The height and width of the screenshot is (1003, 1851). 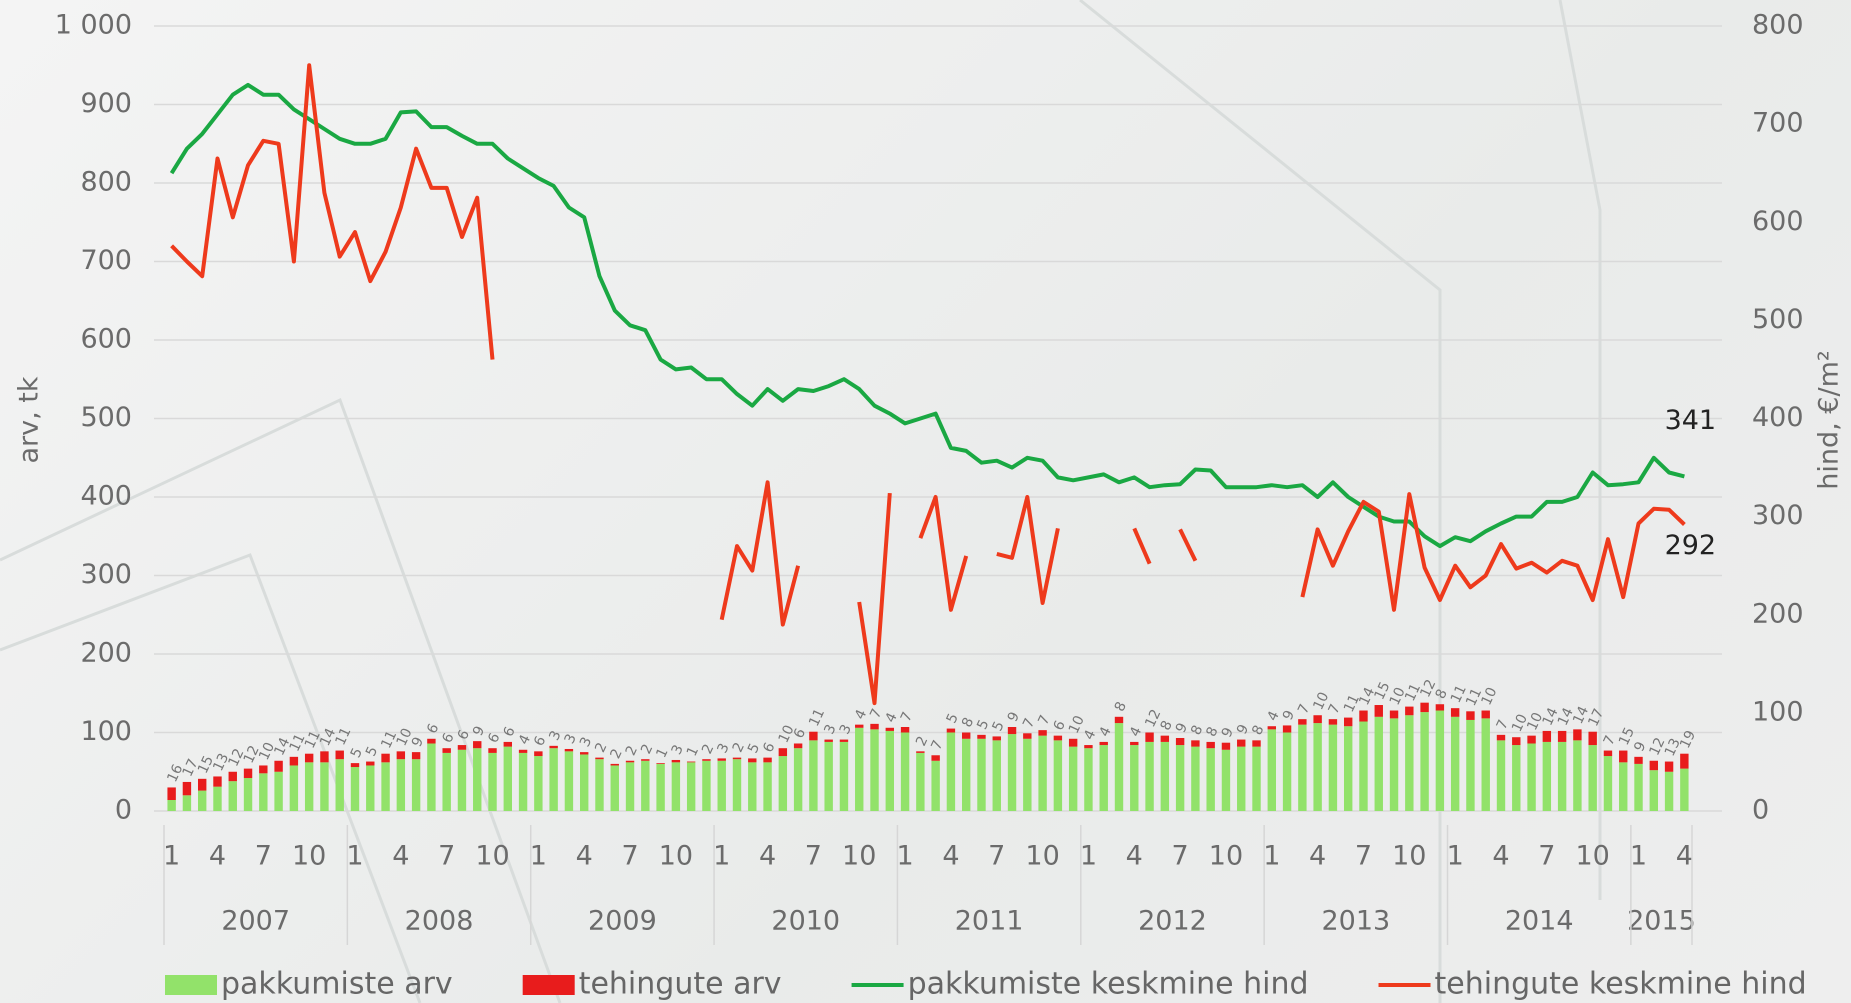 I want to click on year-label: 2010, so click(x=805, y=921).